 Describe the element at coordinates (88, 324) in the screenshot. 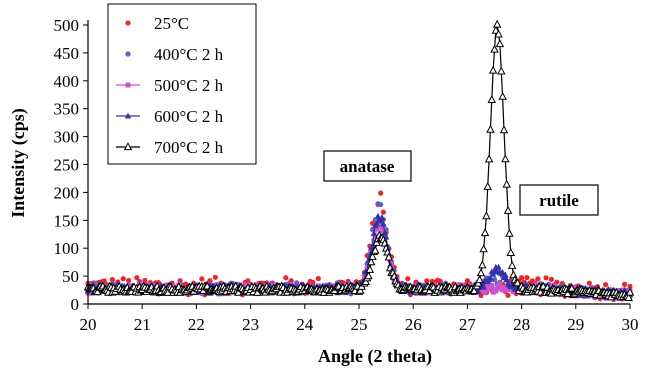

I see `x-tick-label: 20` at that location.